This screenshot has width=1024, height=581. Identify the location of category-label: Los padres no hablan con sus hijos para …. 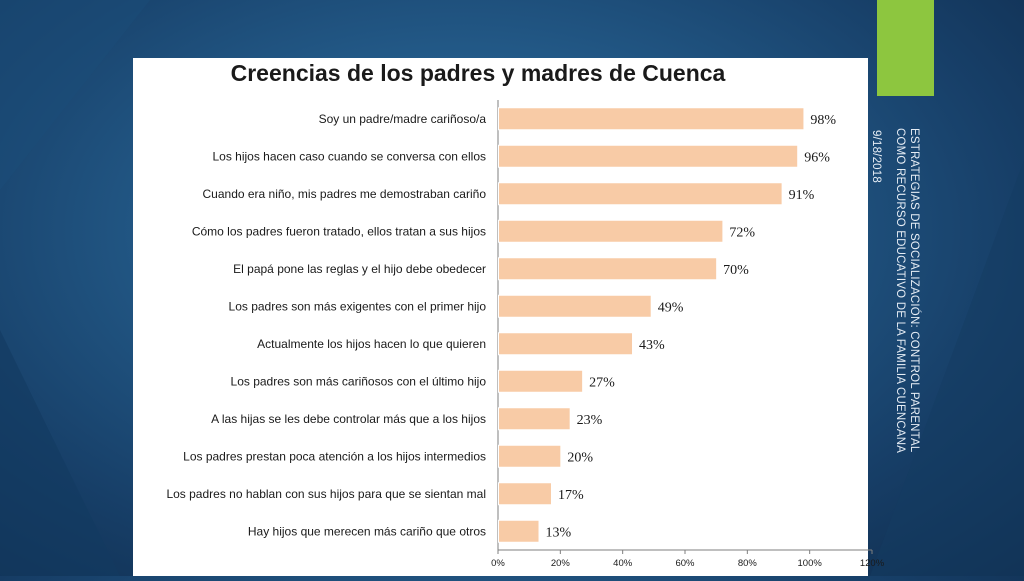
(326, 494).